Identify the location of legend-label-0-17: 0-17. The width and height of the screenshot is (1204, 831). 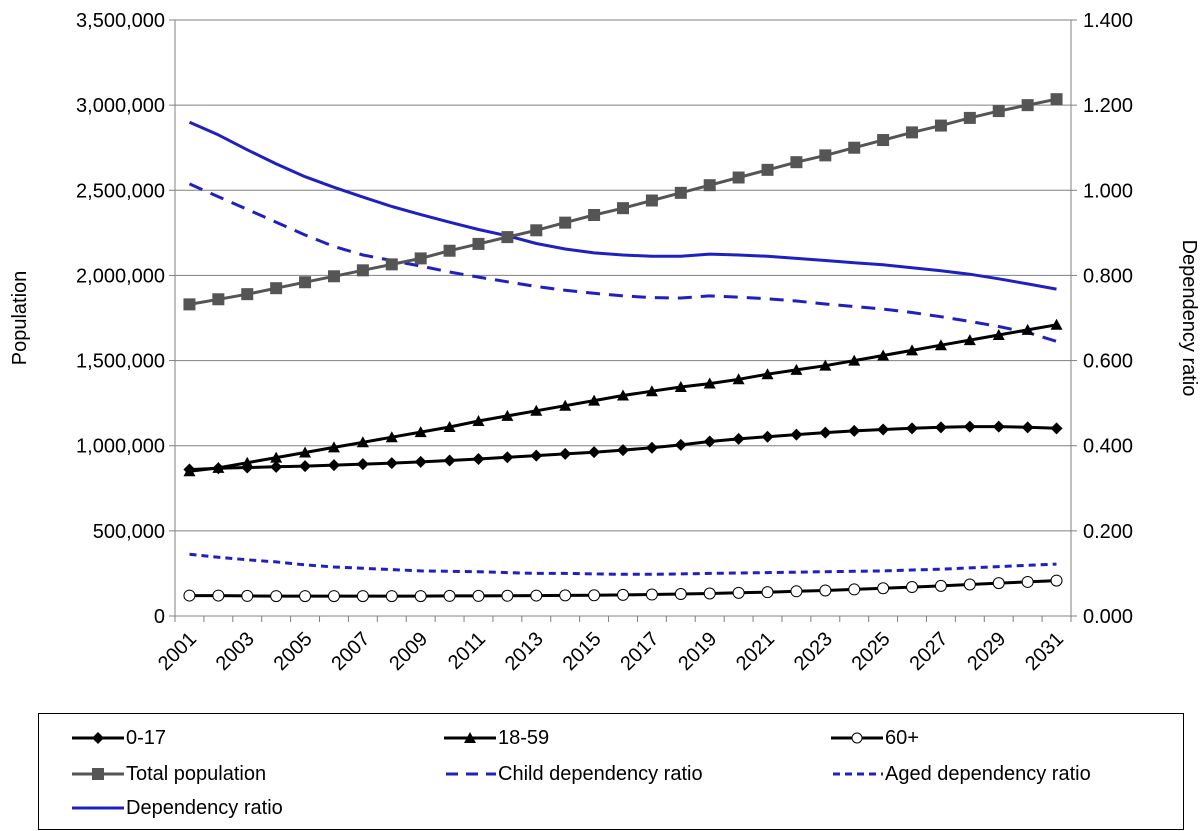
(146, 737).